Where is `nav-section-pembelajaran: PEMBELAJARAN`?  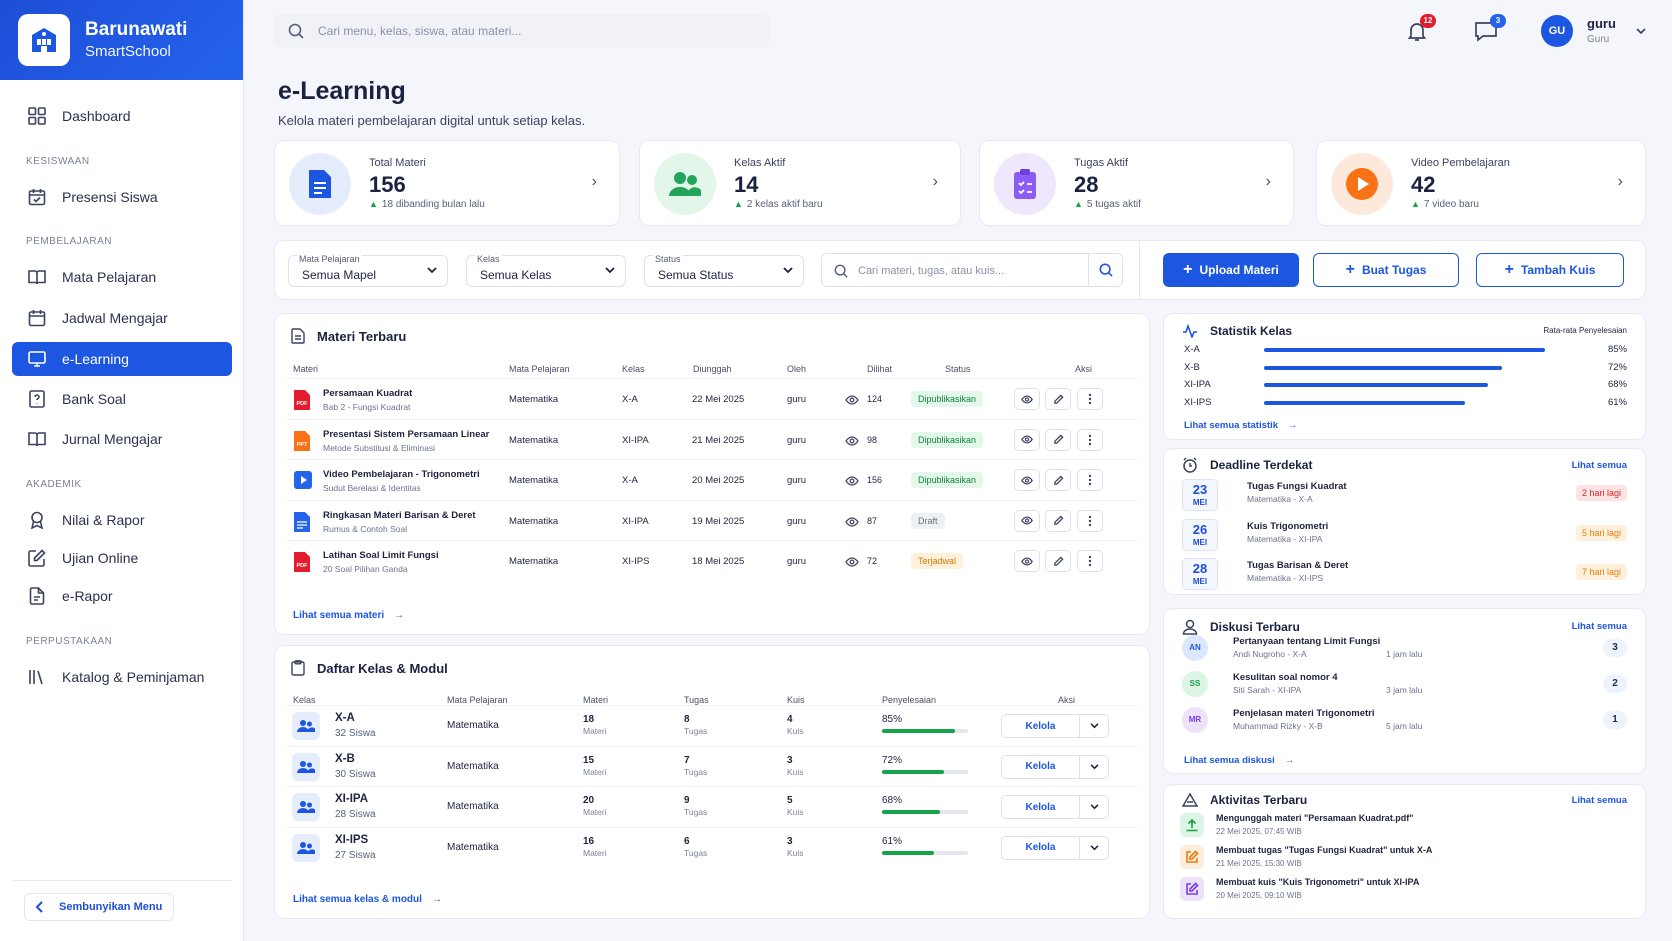 nav-section-pembelajaran: PEMBELAJARAN is located at coordinates (69, 241).